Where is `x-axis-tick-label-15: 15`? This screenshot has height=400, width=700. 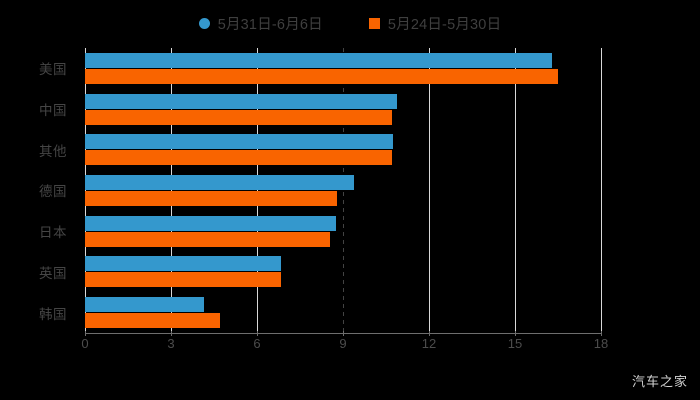 x-axis-tick-label-15: 15 is located at coordinates (515, 343).